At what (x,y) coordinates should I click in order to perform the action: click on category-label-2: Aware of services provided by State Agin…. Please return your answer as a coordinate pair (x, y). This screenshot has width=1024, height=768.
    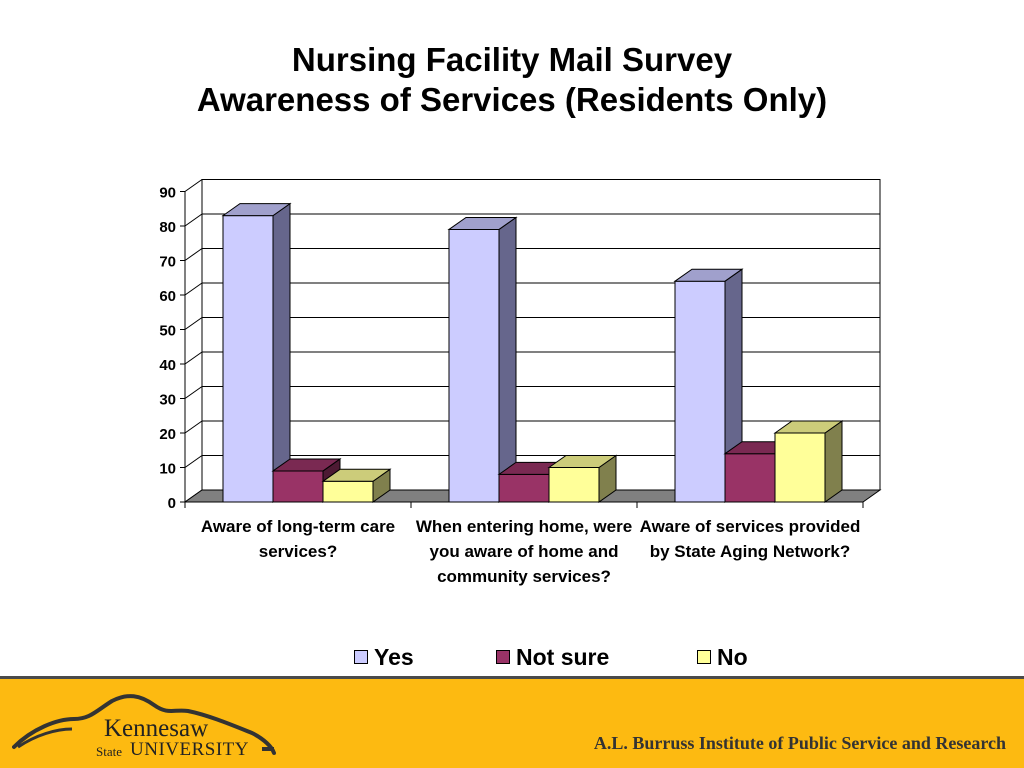
    Looking at the image, I should click on (750, 539).